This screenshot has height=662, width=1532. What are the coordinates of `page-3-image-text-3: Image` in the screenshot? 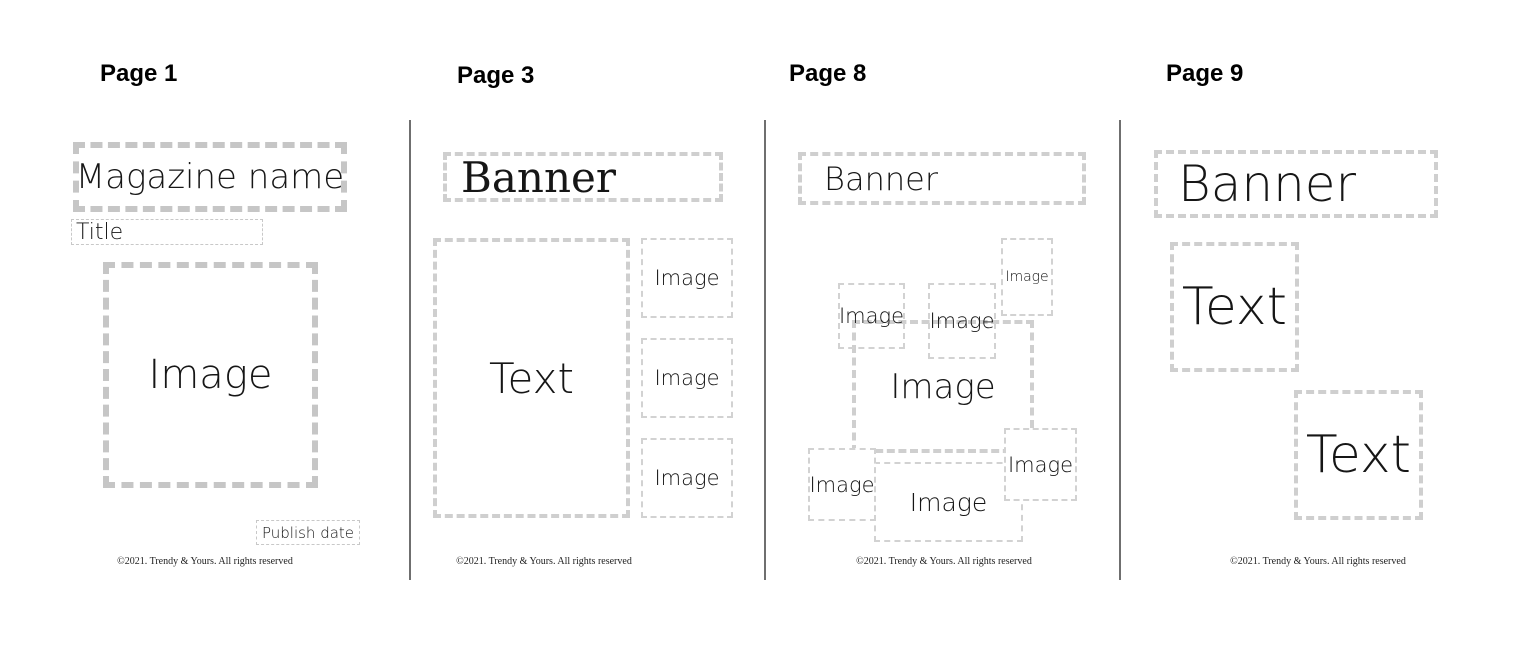 It's located at (687, 478).